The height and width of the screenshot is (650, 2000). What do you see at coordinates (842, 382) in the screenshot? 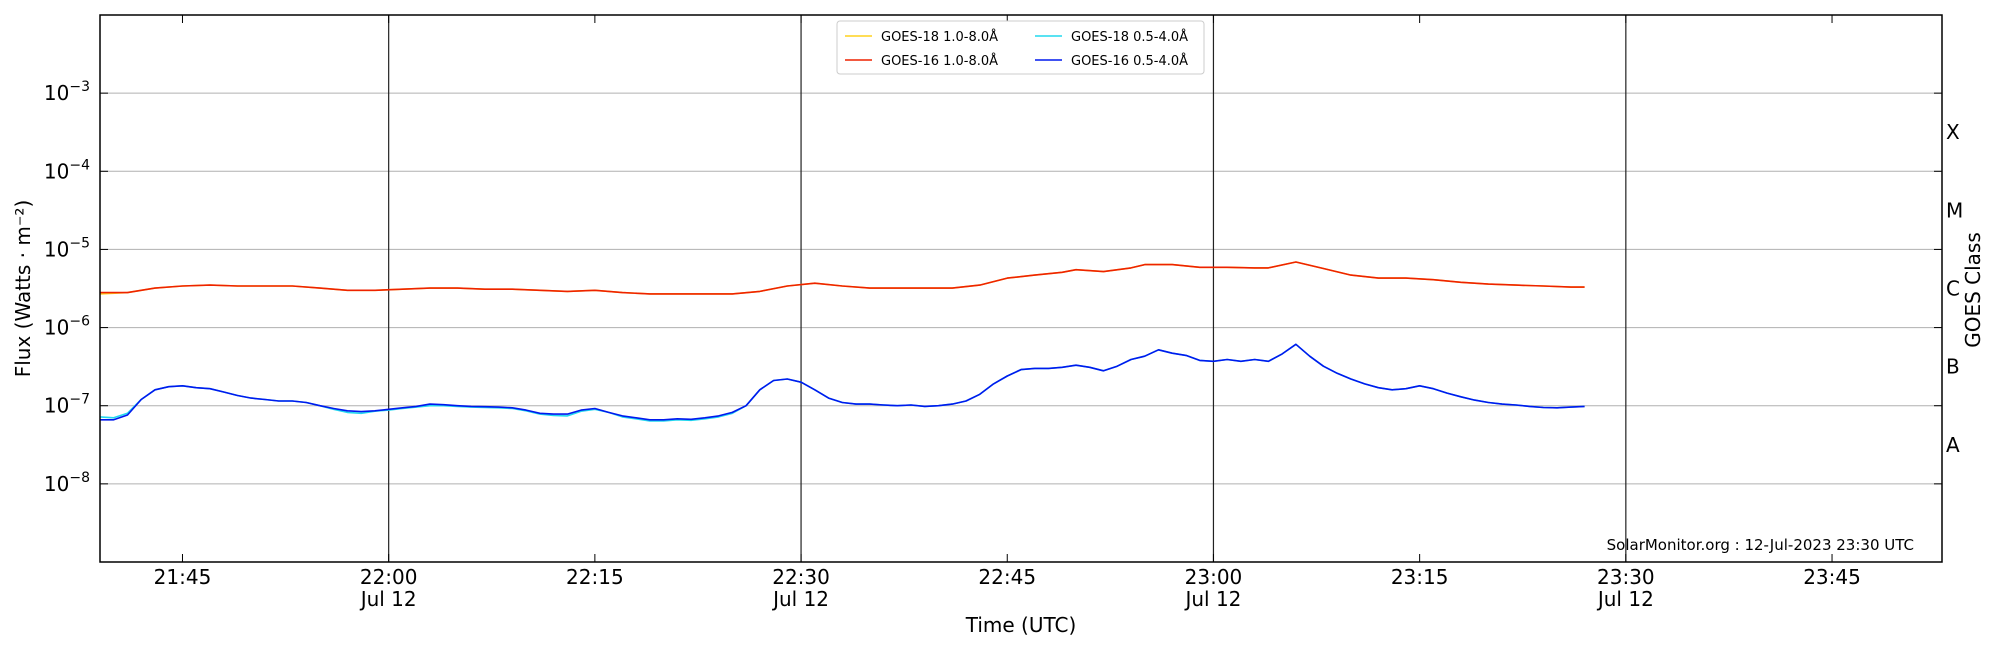
I see `series-line-goes-16-0-5-4-0-` at bounding box center [842, 382].